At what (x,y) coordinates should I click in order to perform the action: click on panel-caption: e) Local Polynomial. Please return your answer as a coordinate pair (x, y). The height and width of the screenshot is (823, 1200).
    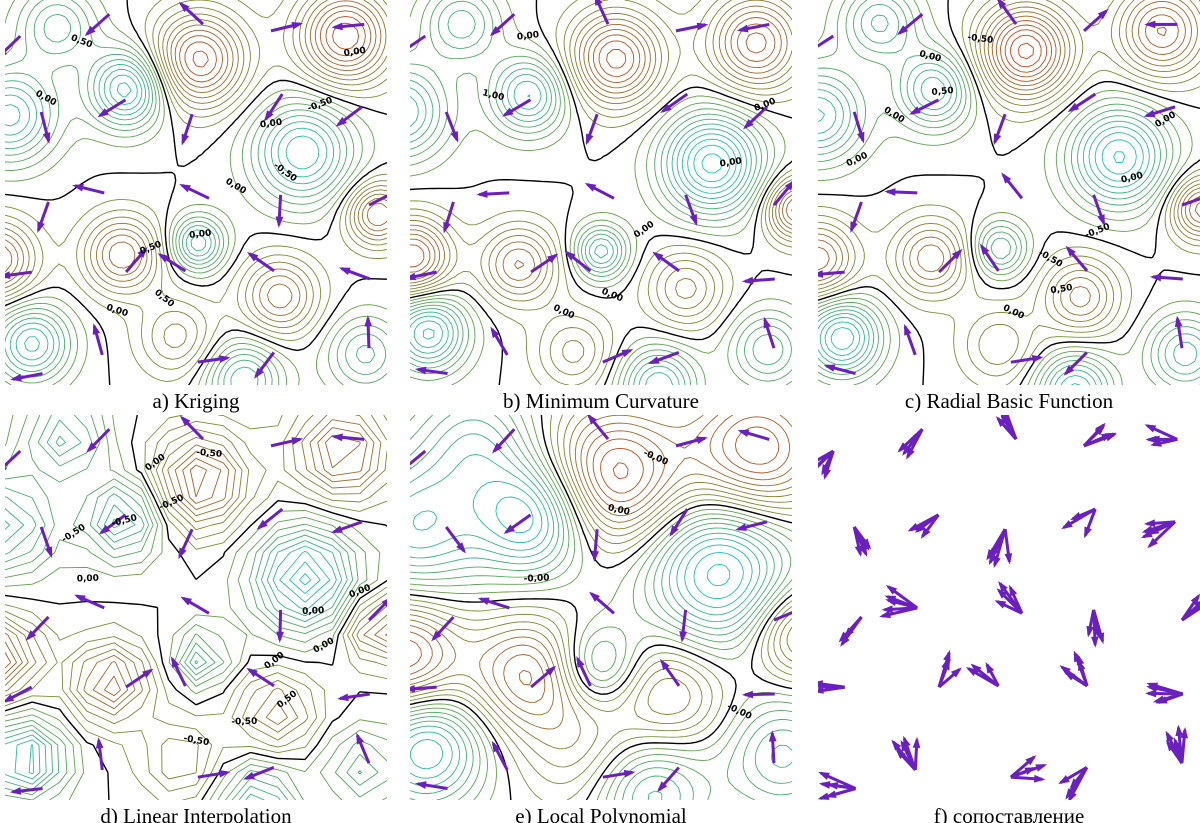
    Looking at the image, I should click on (601, 813).